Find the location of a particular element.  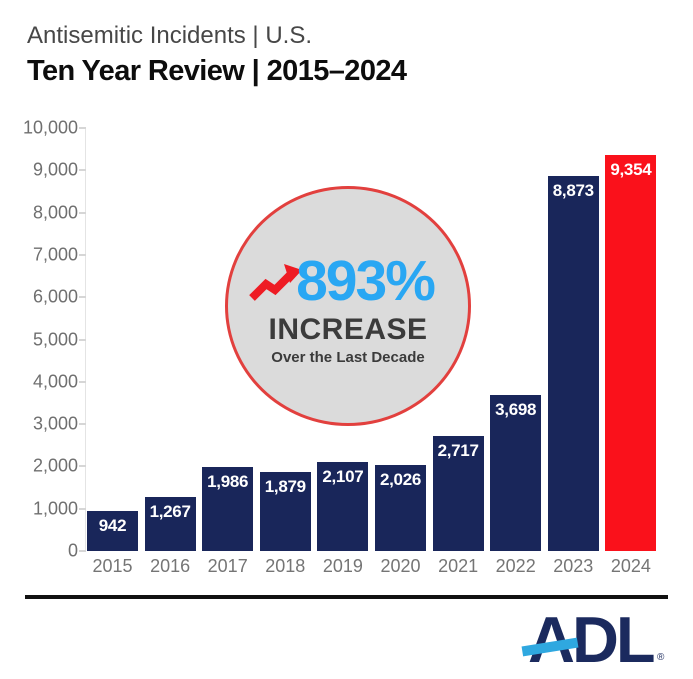

footer-divider is located at coordinates (346, 597).